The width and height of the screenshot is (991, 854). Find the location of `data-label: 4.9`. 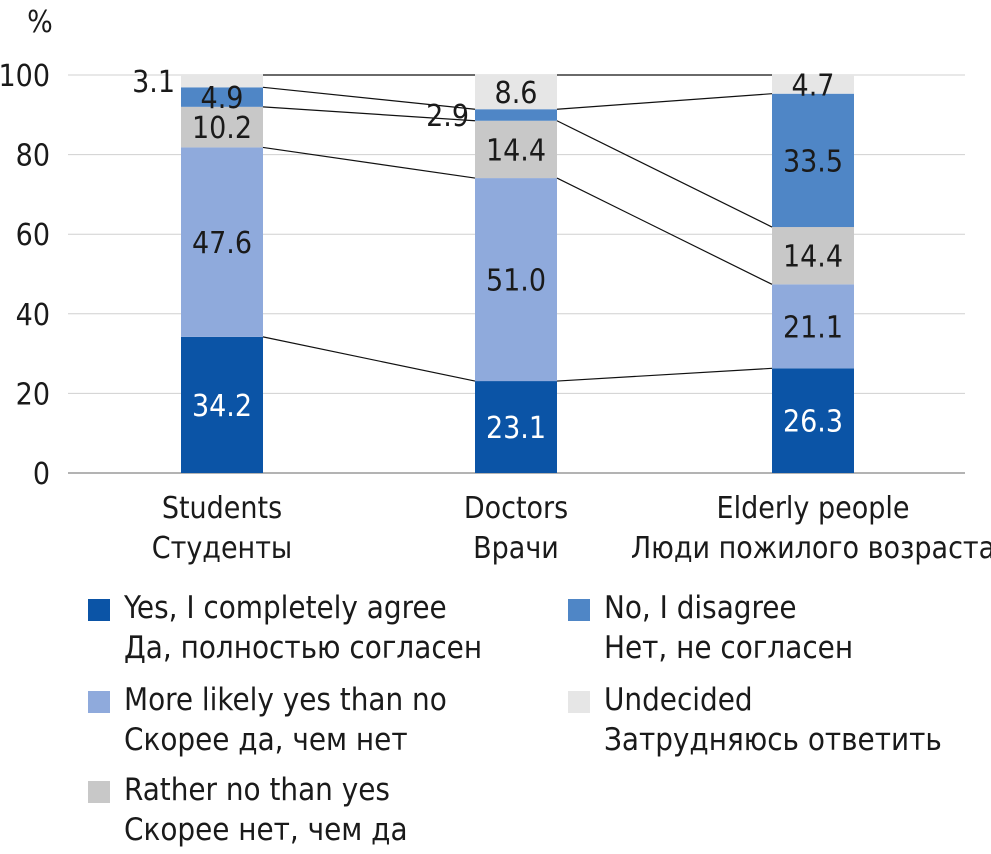

data-label: 4.9 is located at coordinates (222, 98).